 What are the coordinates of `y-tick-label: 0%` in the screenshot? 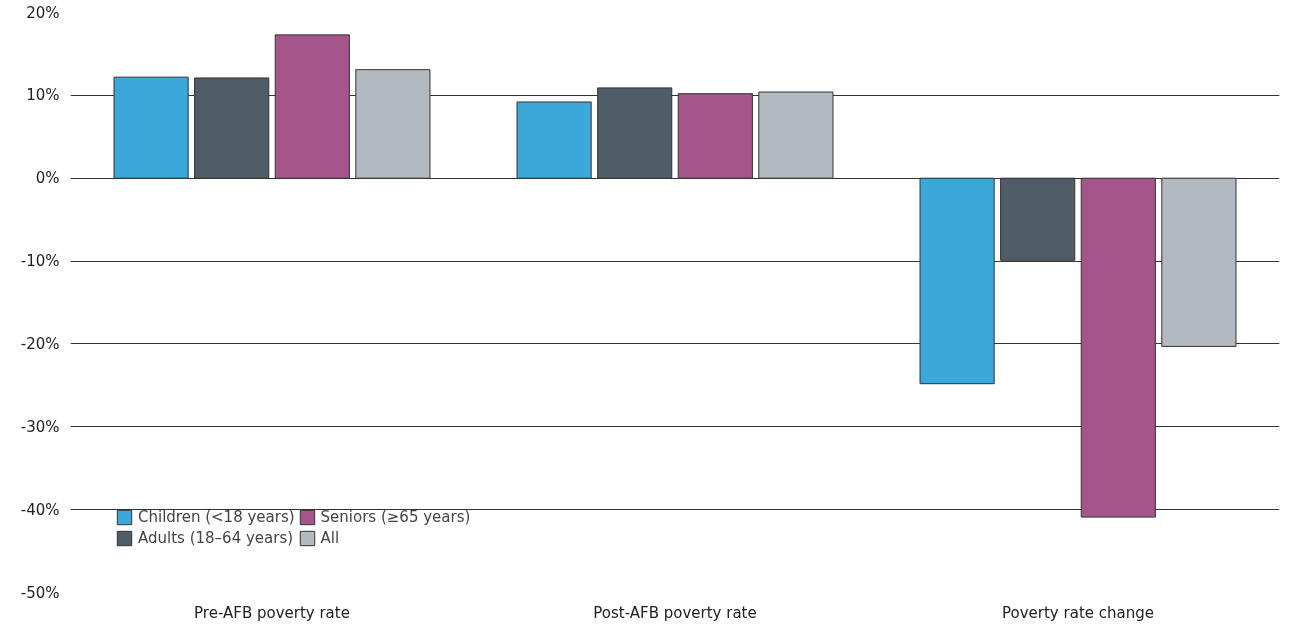 It's located at (47, 178).